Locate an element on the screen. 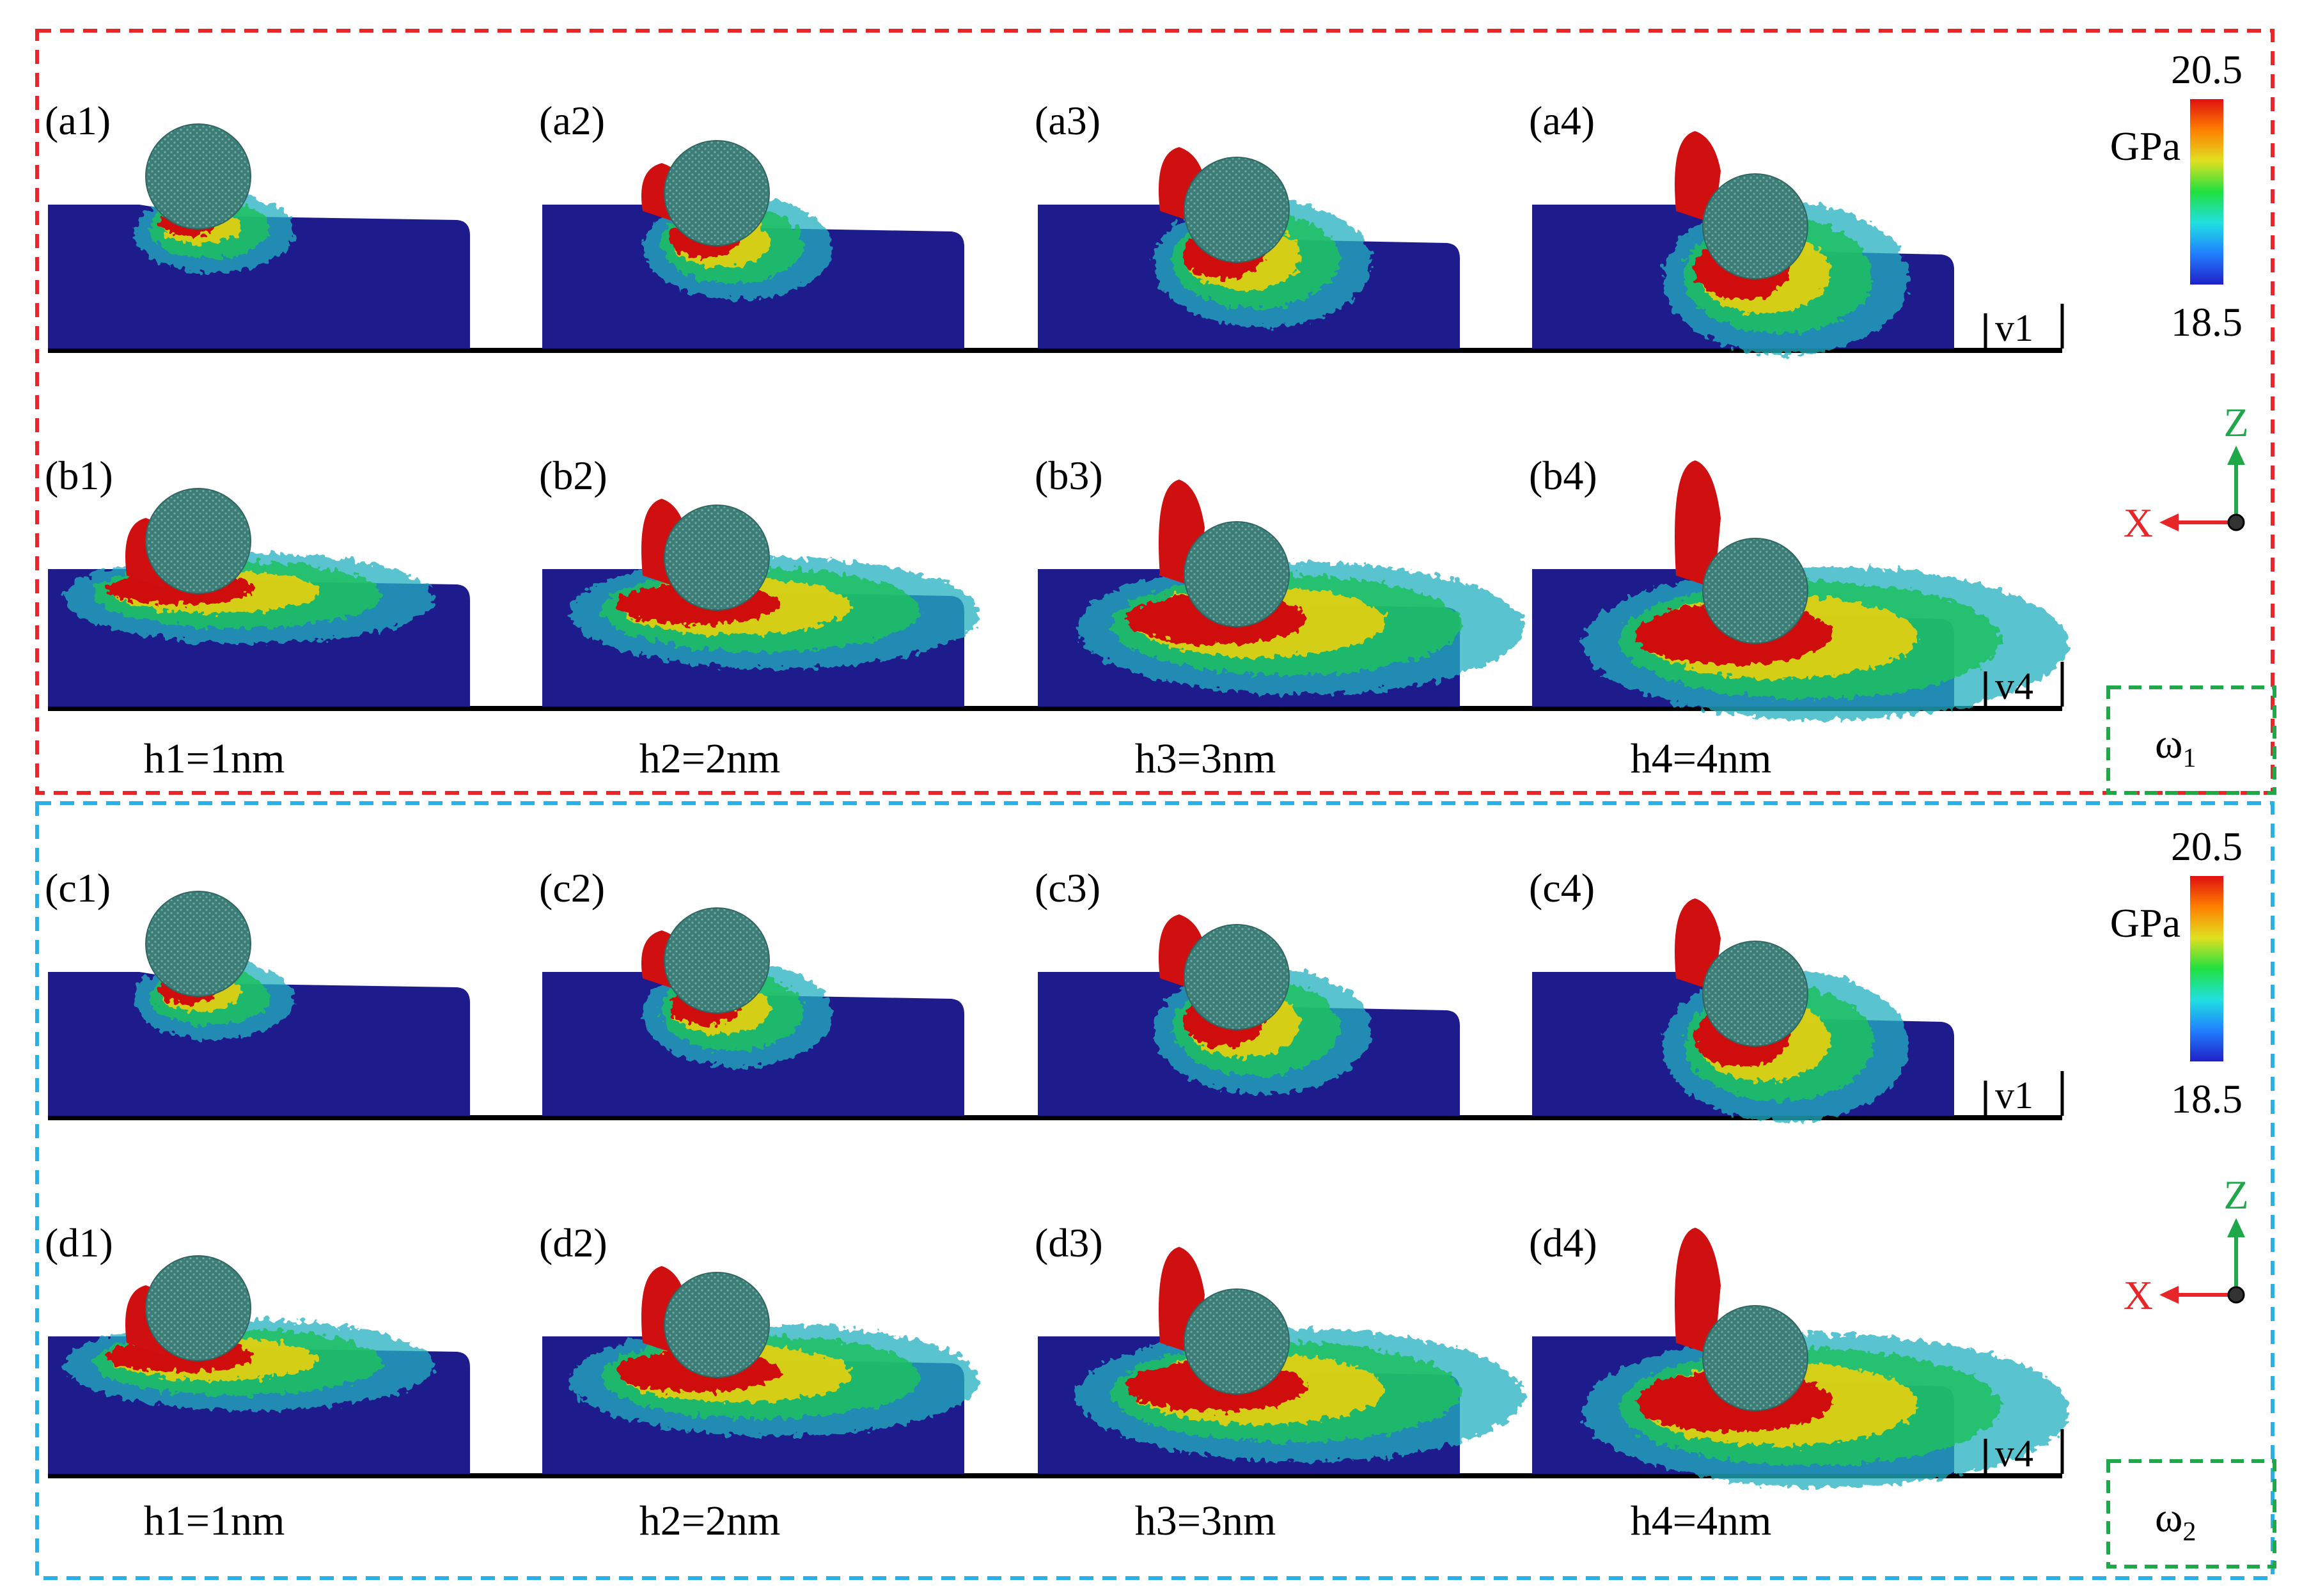  panel-b1: (b1) is located at coordinates (257, 580).